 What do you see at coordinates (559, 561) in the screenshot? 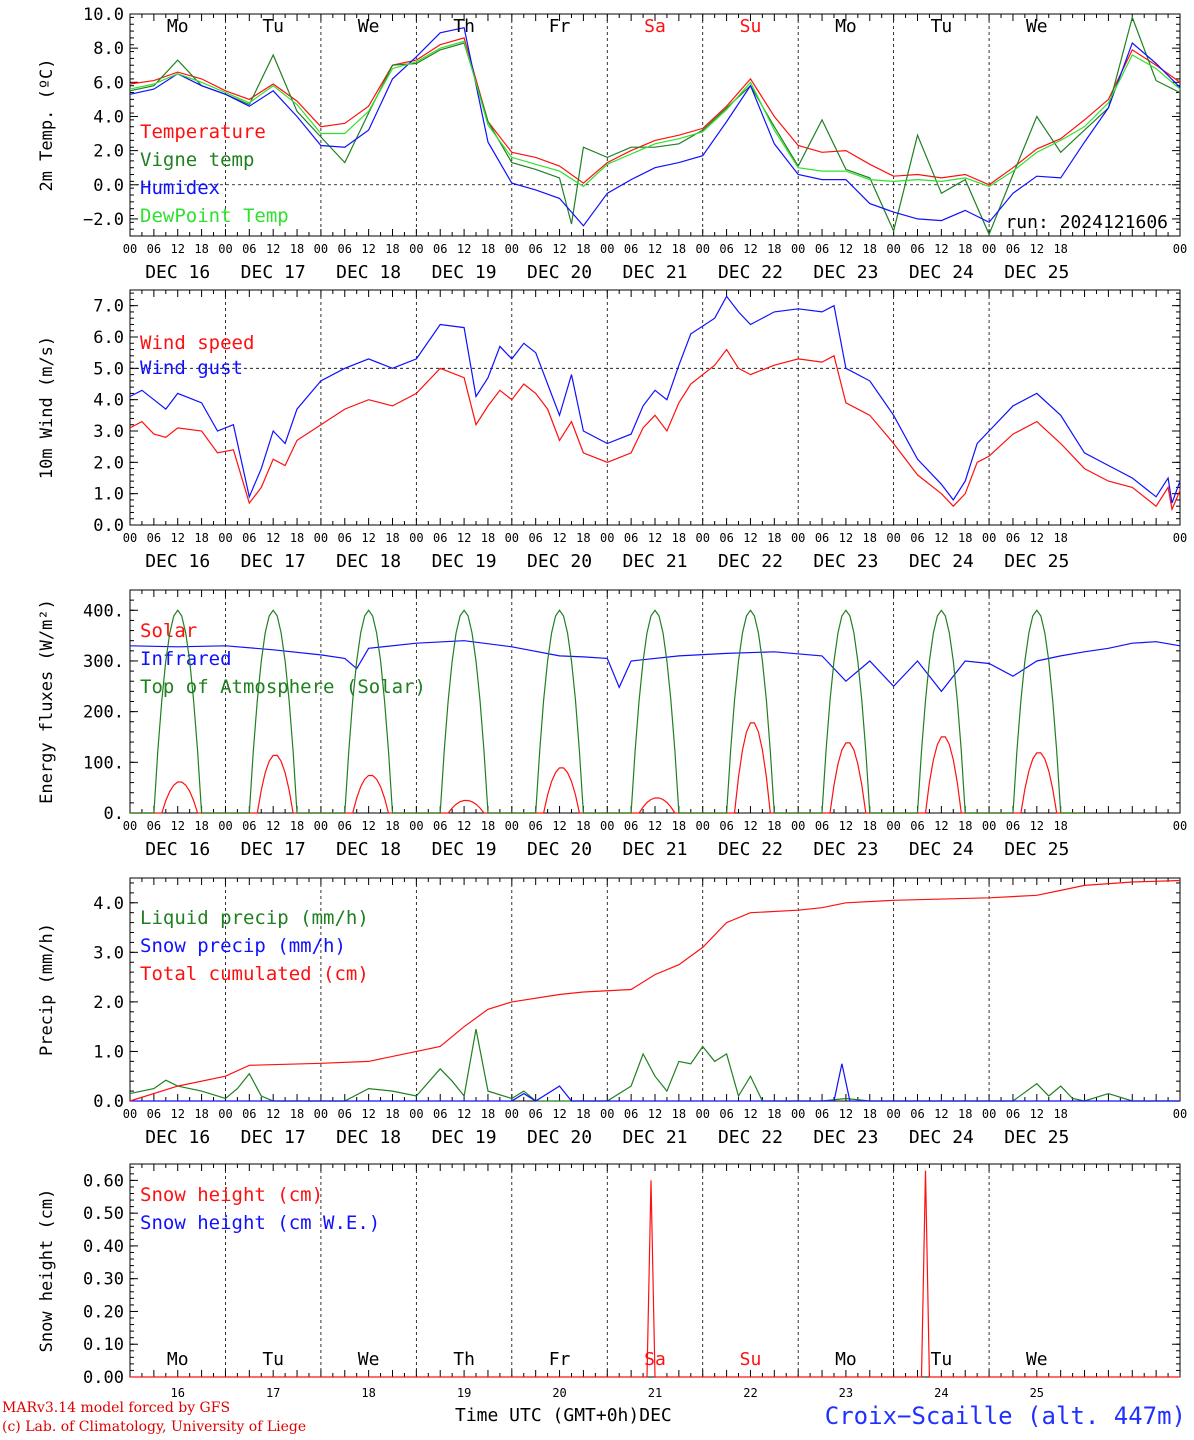
I see `date-label: DEC 20` at bounding box center [559, 561].